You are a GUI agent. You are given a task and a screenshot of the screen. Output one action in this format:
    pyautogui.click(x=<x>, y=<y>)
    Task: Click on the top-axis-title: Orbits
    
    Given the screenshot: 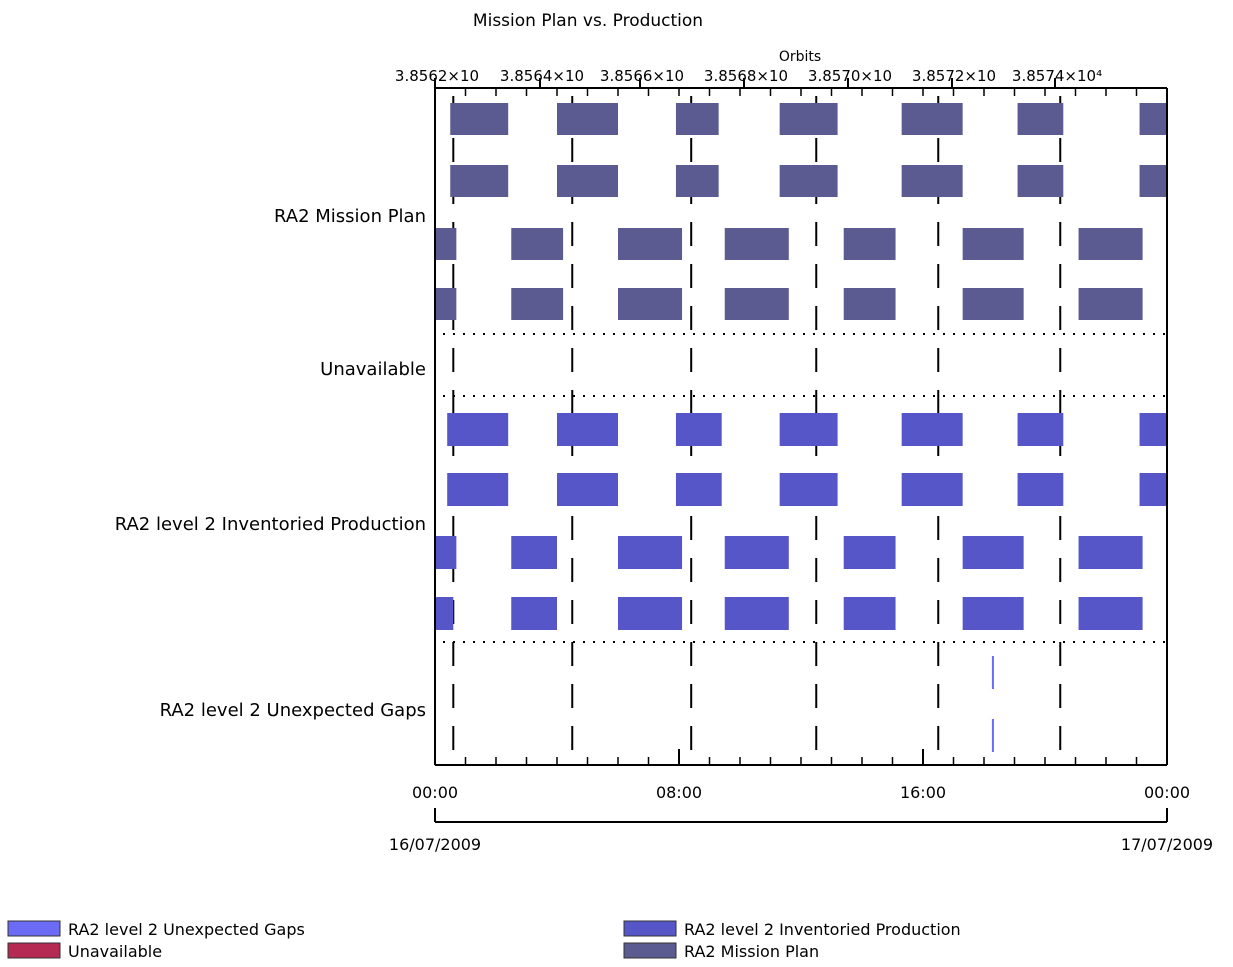 What is the action you would take?
    pyautogui.click(x=800, y=57)
    